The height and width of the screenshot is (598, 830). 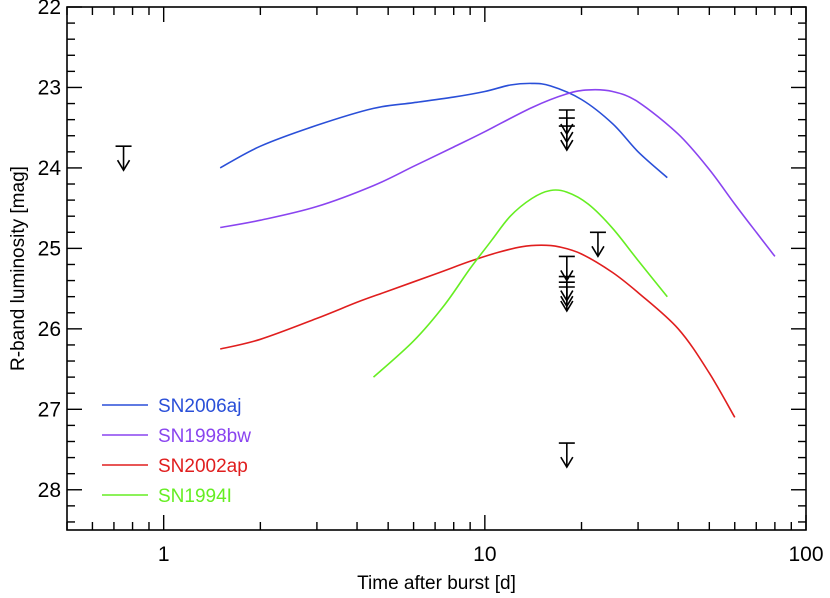 What do you see at coordinates (49, 329) in the screenshot?
I see `y-tick-label: 26` at bounding box center [49, 329].